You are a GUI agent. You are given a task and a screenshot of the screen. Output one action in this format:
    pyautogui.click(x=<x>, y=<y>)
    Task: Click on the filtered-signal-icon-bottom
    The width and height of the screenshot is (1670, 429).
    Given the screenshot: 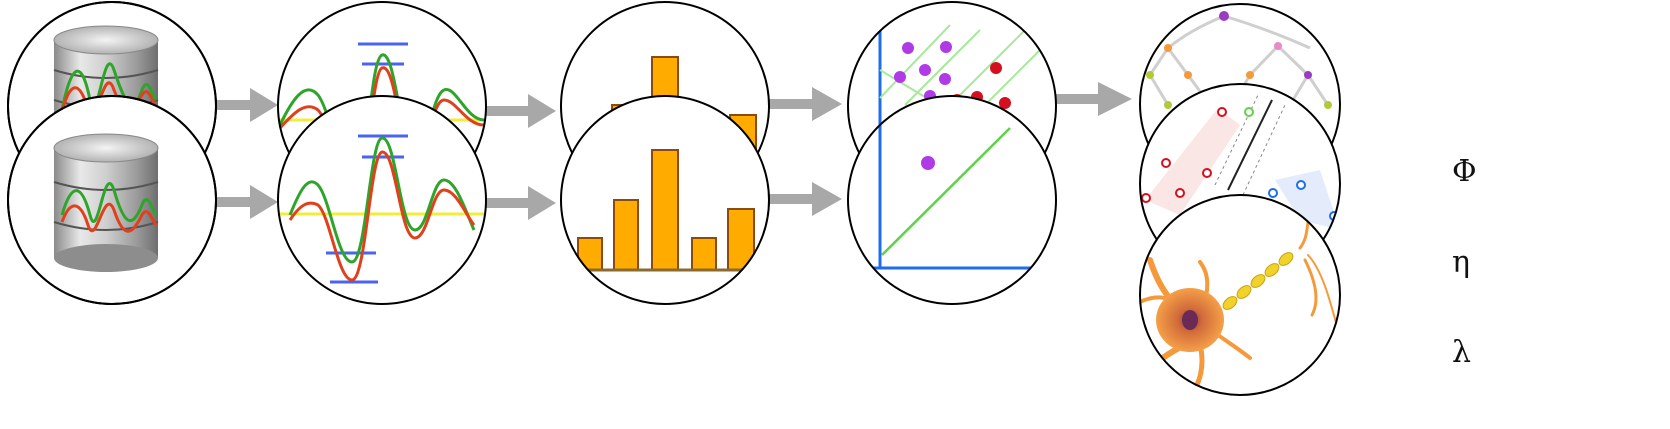 What is the action you would take?
    pyautogui.click(x=382, y=200)
    